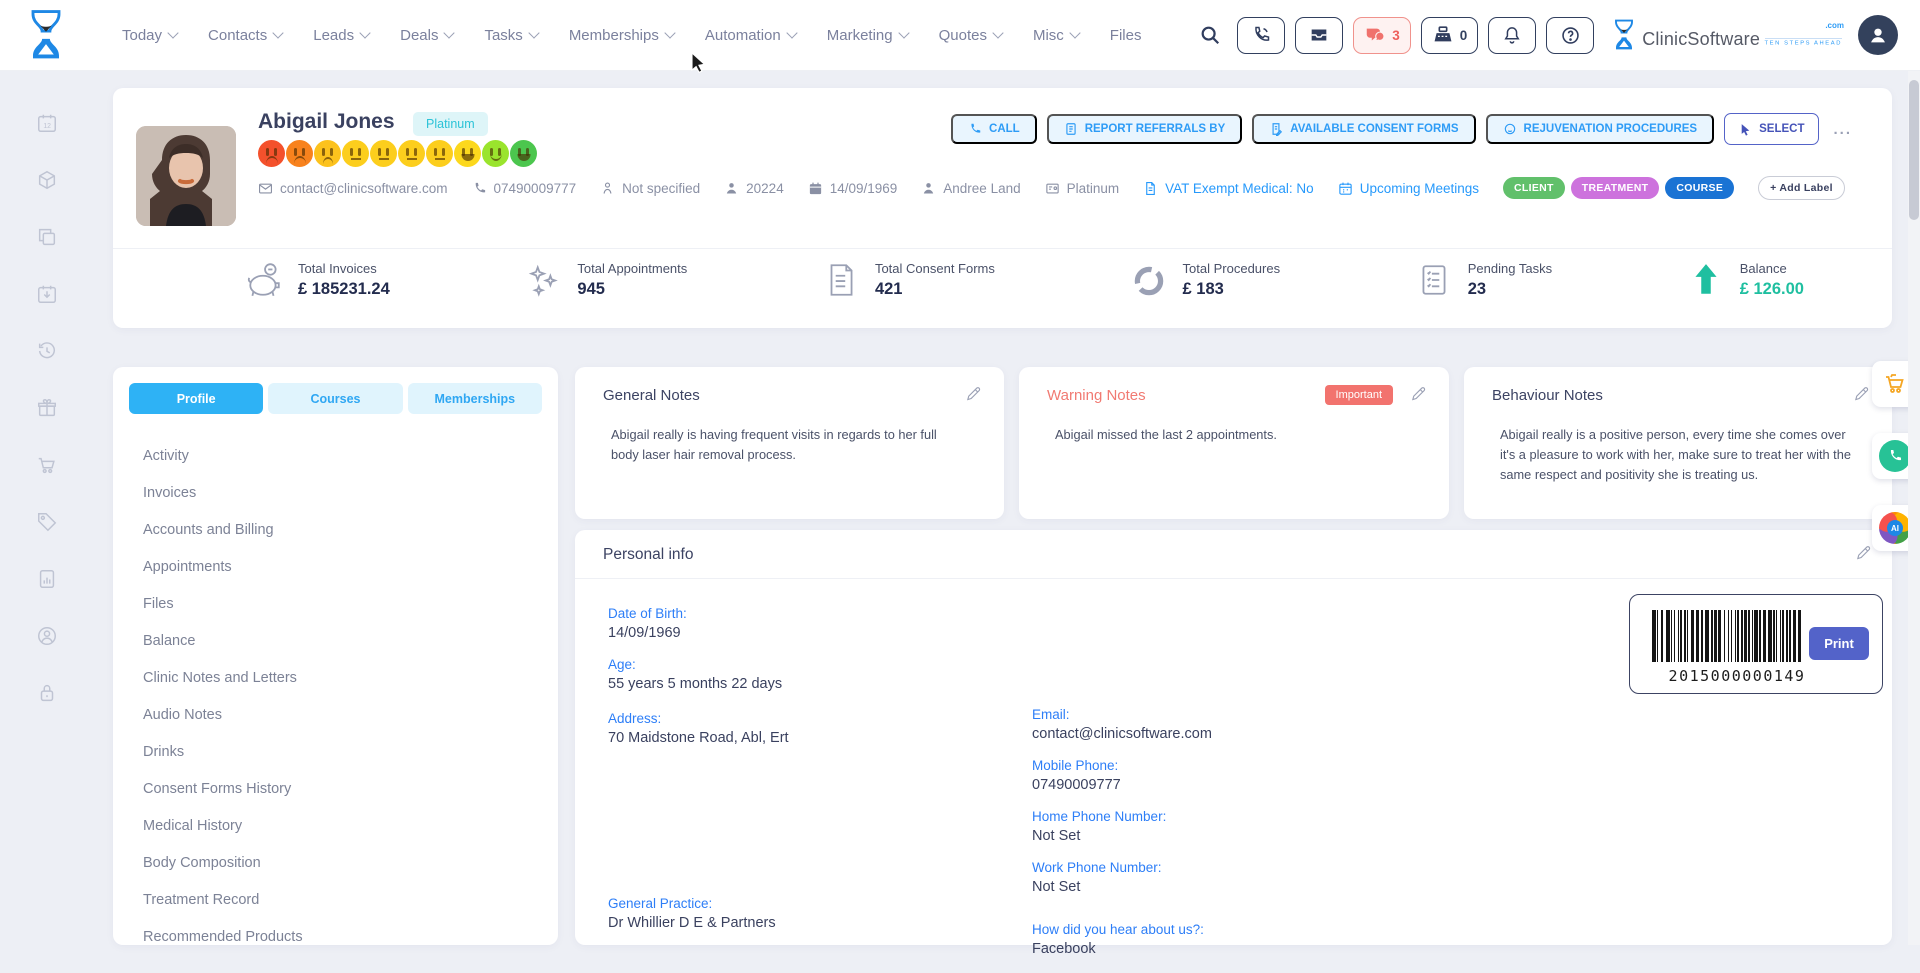  What do you see at coordinates (220, 677) in the screenshot?
I see `sidebar-menu-item: Clinic Notes and Letters` at bounding box center [220, 677].